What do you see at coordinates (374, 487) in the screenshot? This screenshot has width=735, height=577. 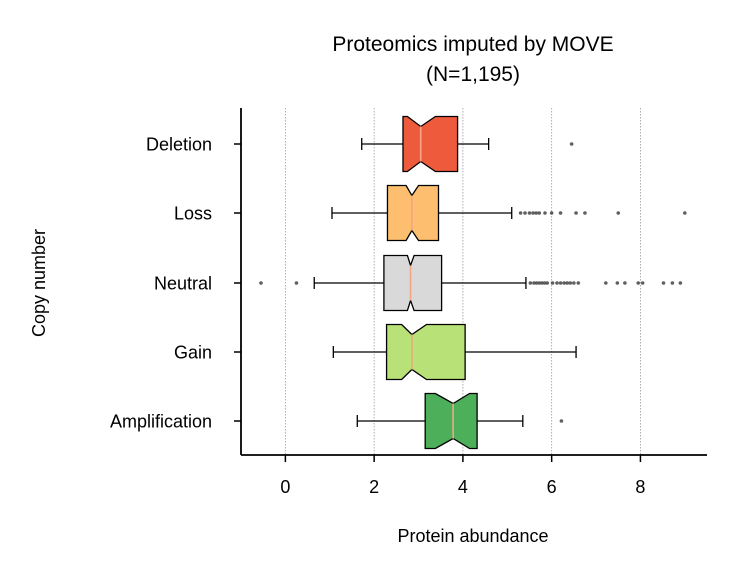 I see `x-tick-label: 2` at bounding box center [374, 487].